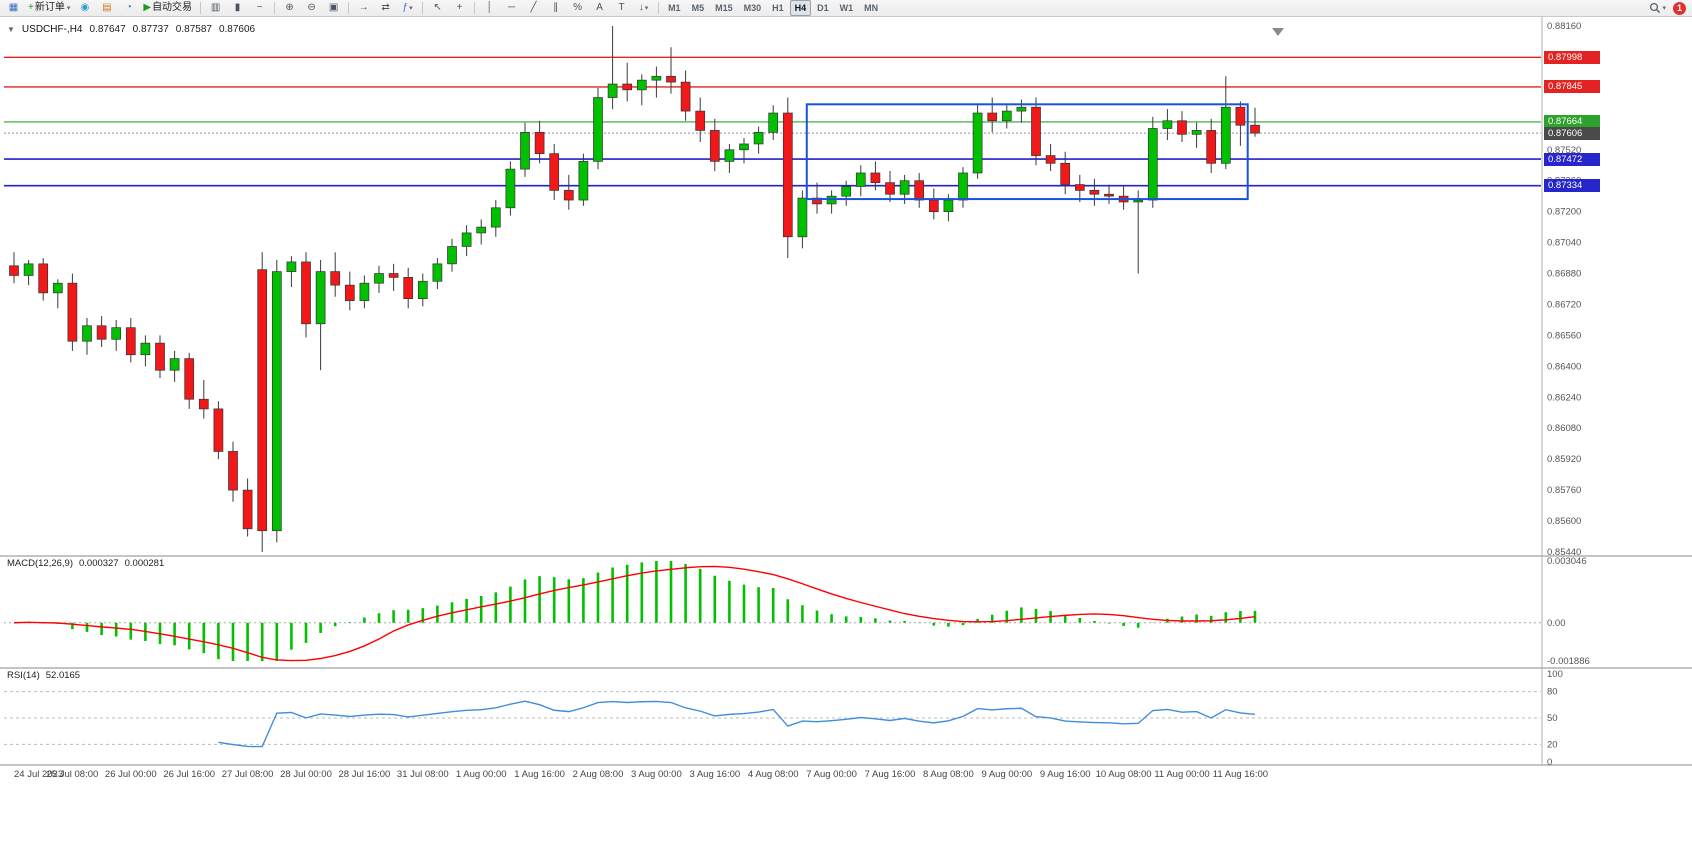 This screenshot has width=1692, height=847. I want to click on line-chart-icon: ~, so click(259, 7).